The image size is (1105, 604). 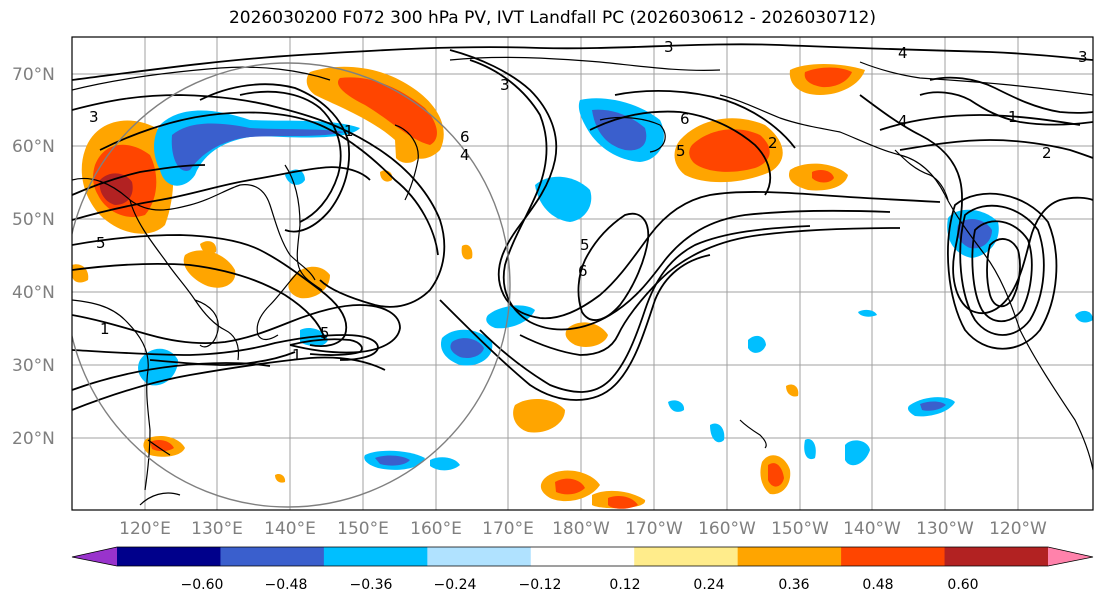 I want to click on lon-label: 140°E, so click(x=290, y=529).